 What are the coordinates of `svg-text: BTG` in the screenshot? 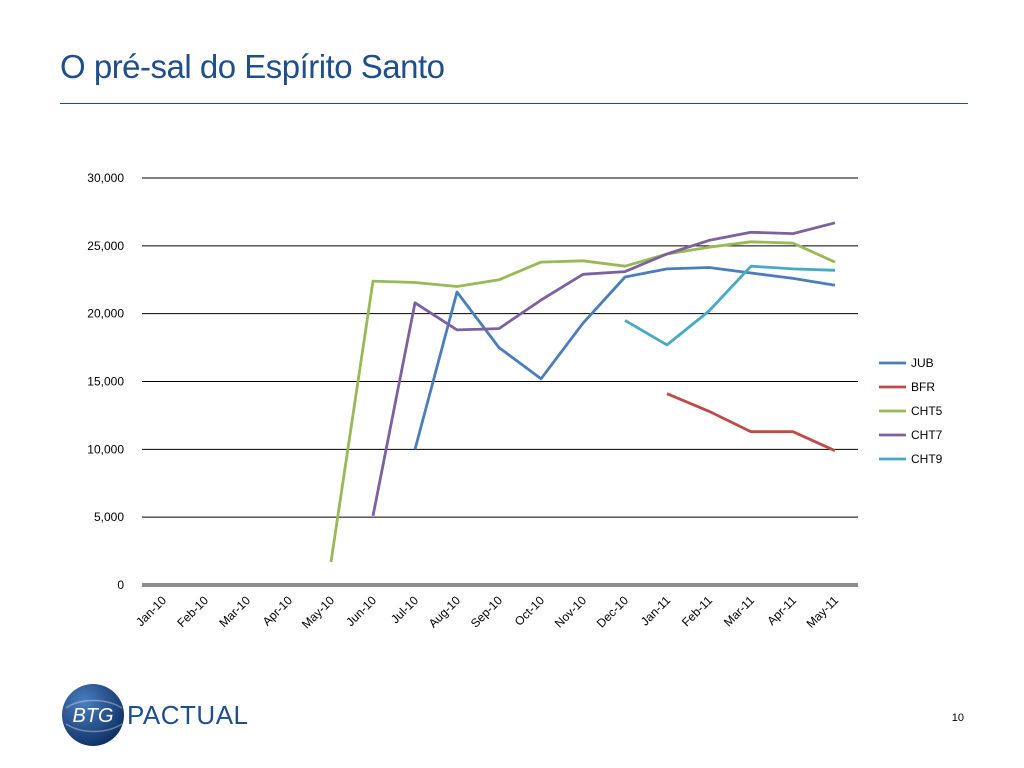 It's located at (92, 716).